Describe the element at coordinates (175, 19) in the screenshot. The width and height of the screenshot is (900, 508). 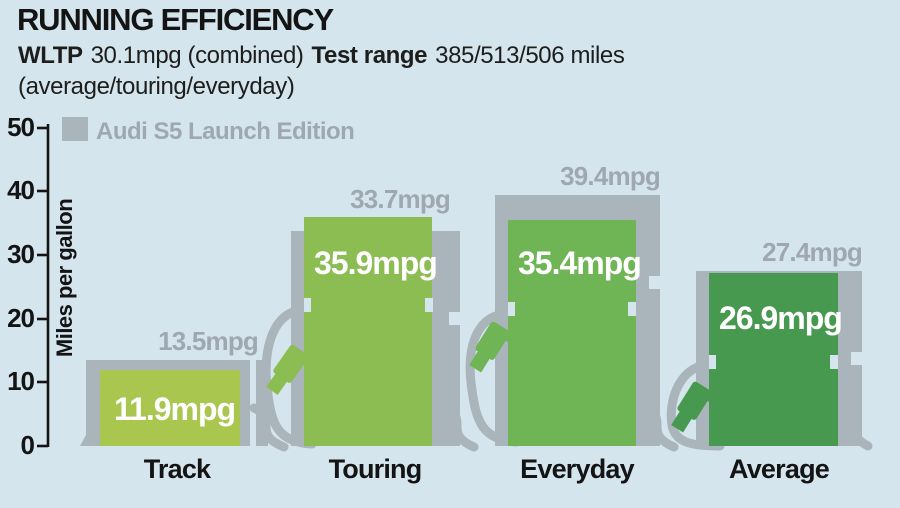
I see `chart-title: RUNNING EFFICIENCY` at that location.